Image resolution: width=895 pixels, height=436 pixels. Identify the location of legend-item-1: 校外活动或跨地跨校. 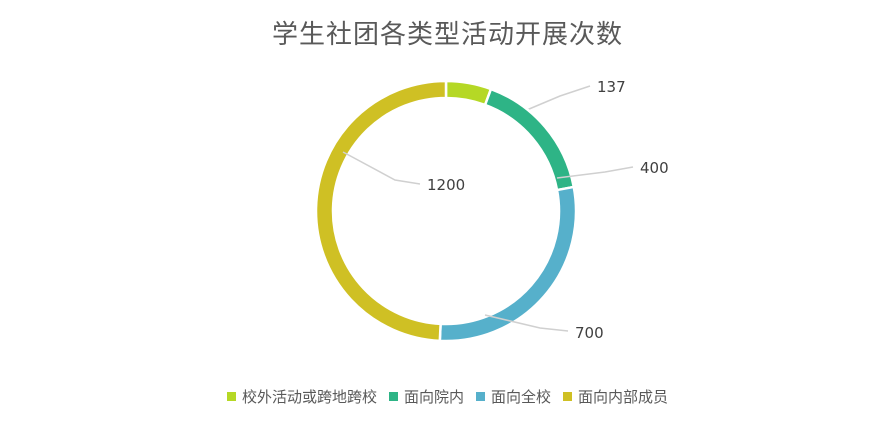
(301, 396).